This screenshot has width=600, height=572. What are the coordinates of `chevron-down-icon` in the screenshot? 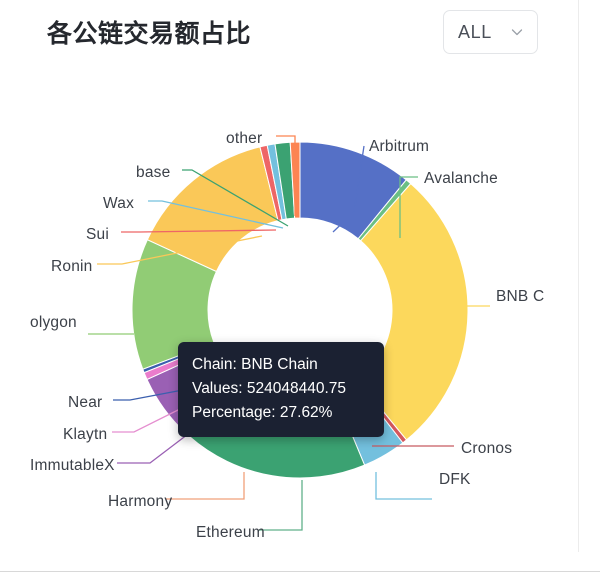 It's located at (517, 32).